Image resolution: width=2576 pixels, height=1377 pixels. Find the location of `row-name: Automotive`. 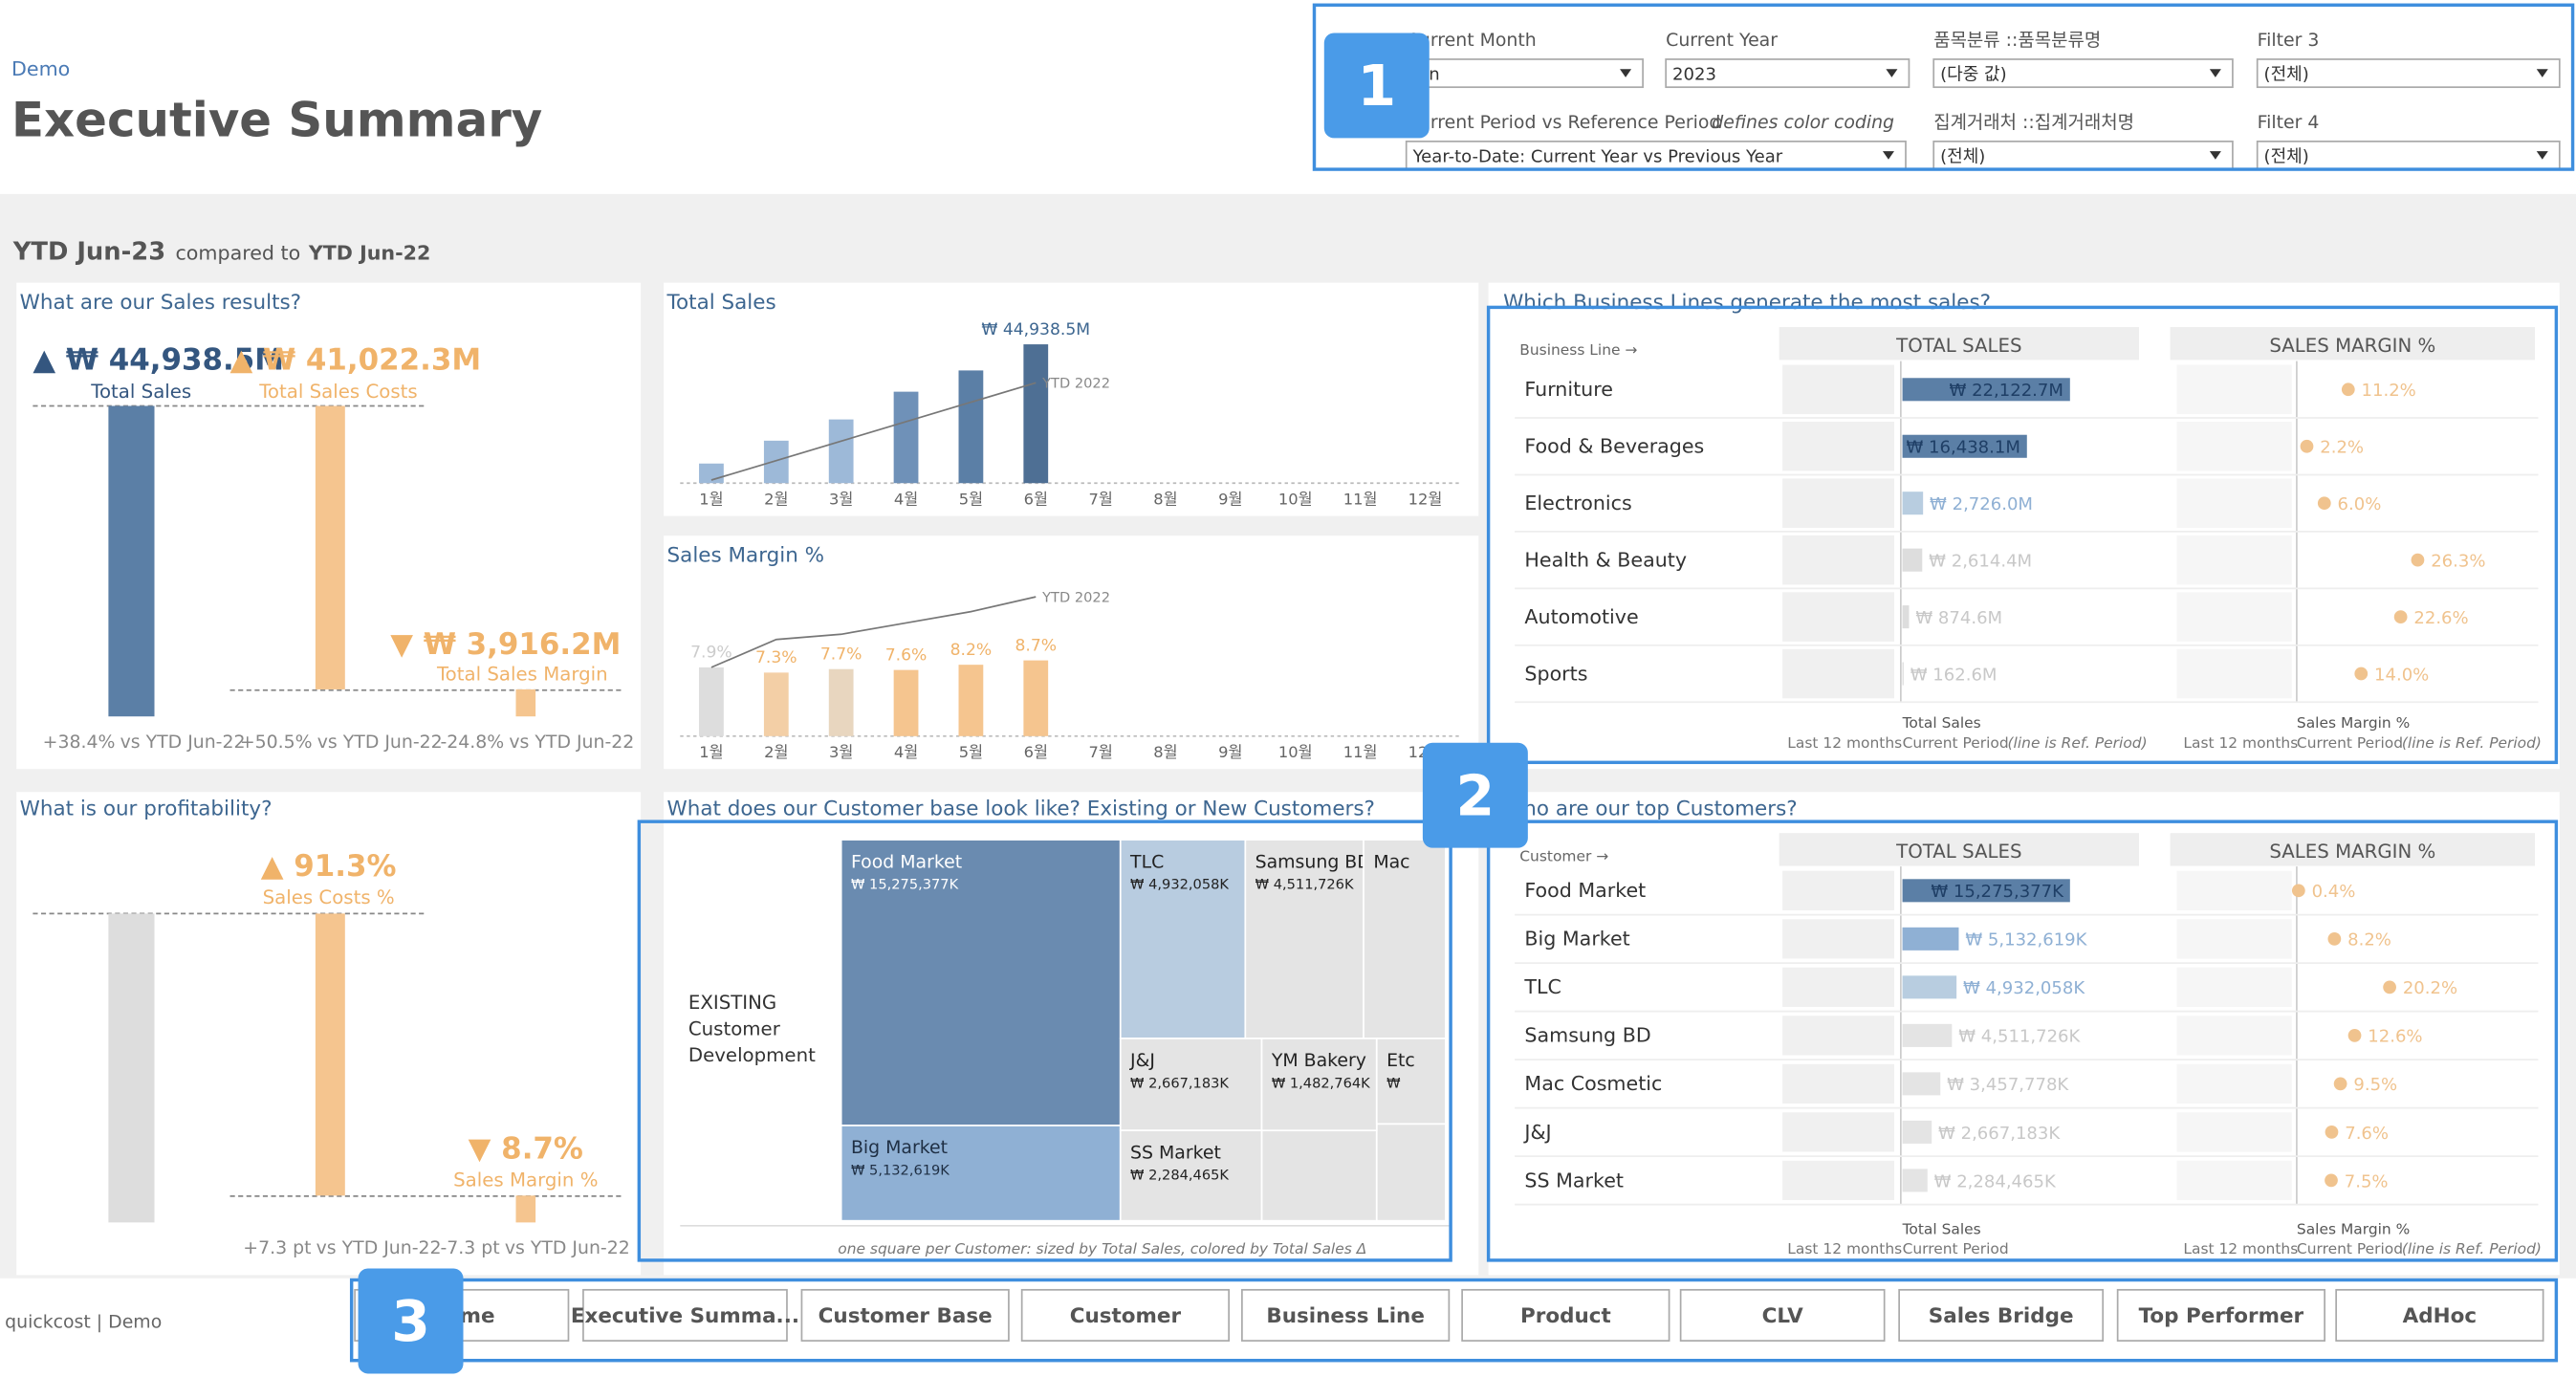

row-name: Automotive is located at coordinates (1581, 617).